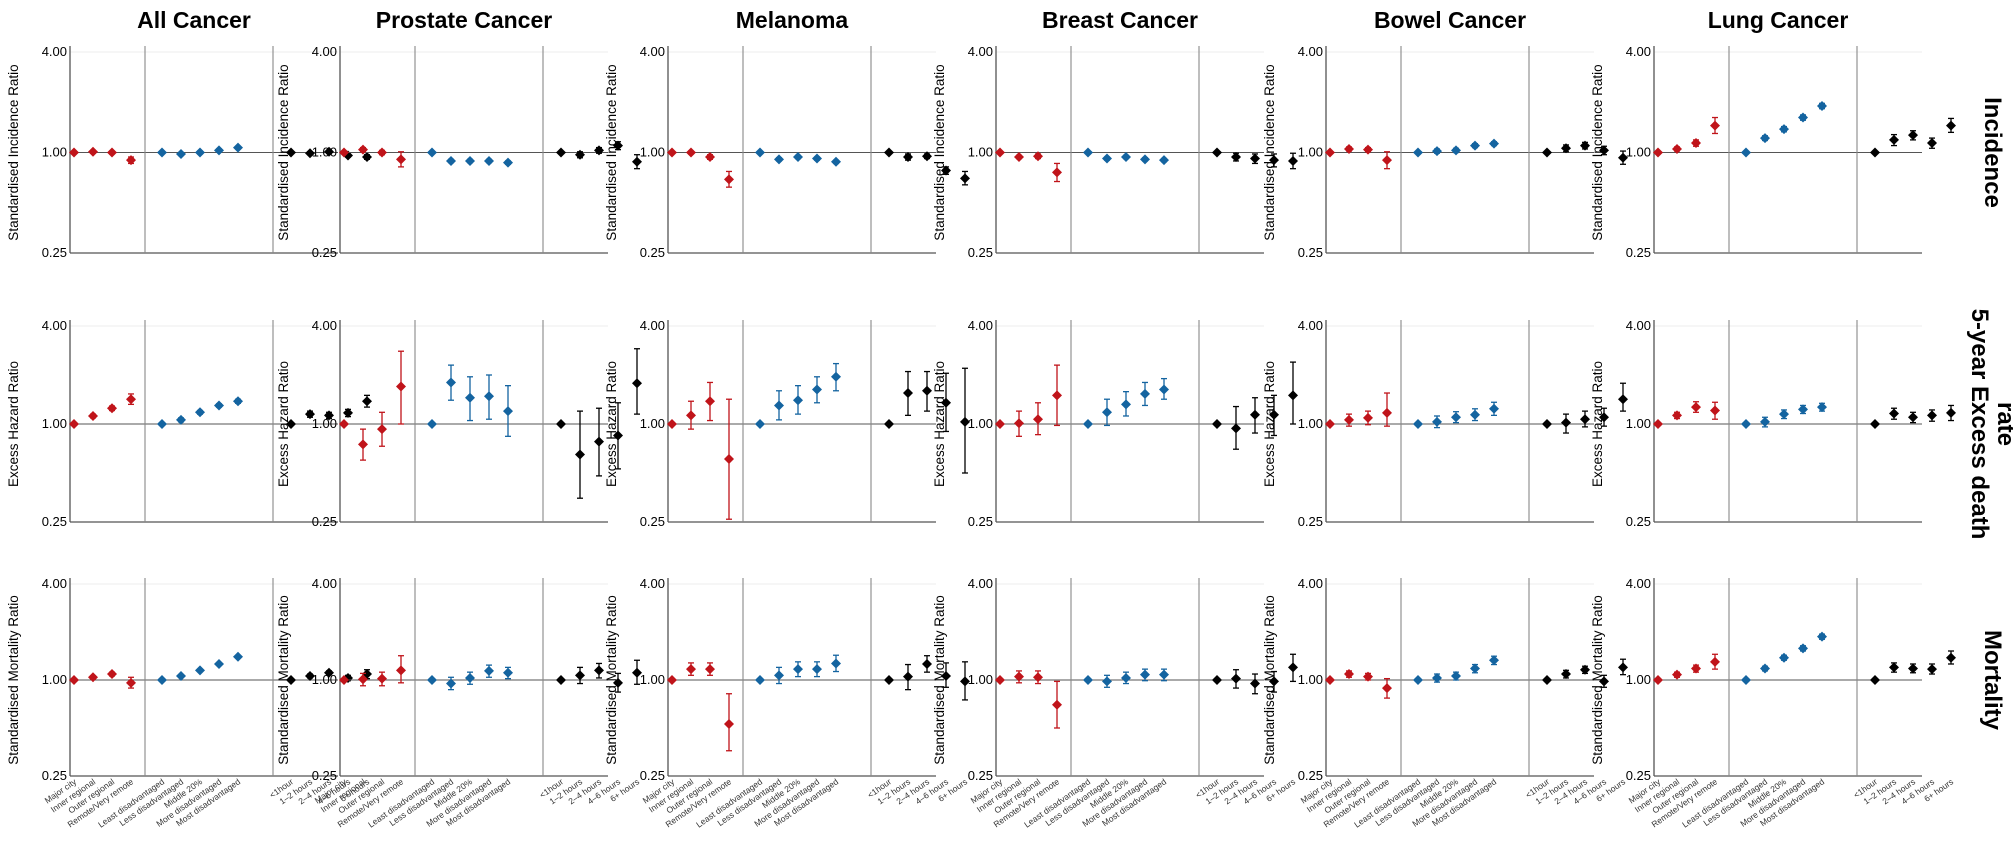  What do you see at coordinates (927, 390) in the screenshot?
I see `panel-5-year-excess-death-melanoma-point-2-4-hours` at bounding box center [927, 390].